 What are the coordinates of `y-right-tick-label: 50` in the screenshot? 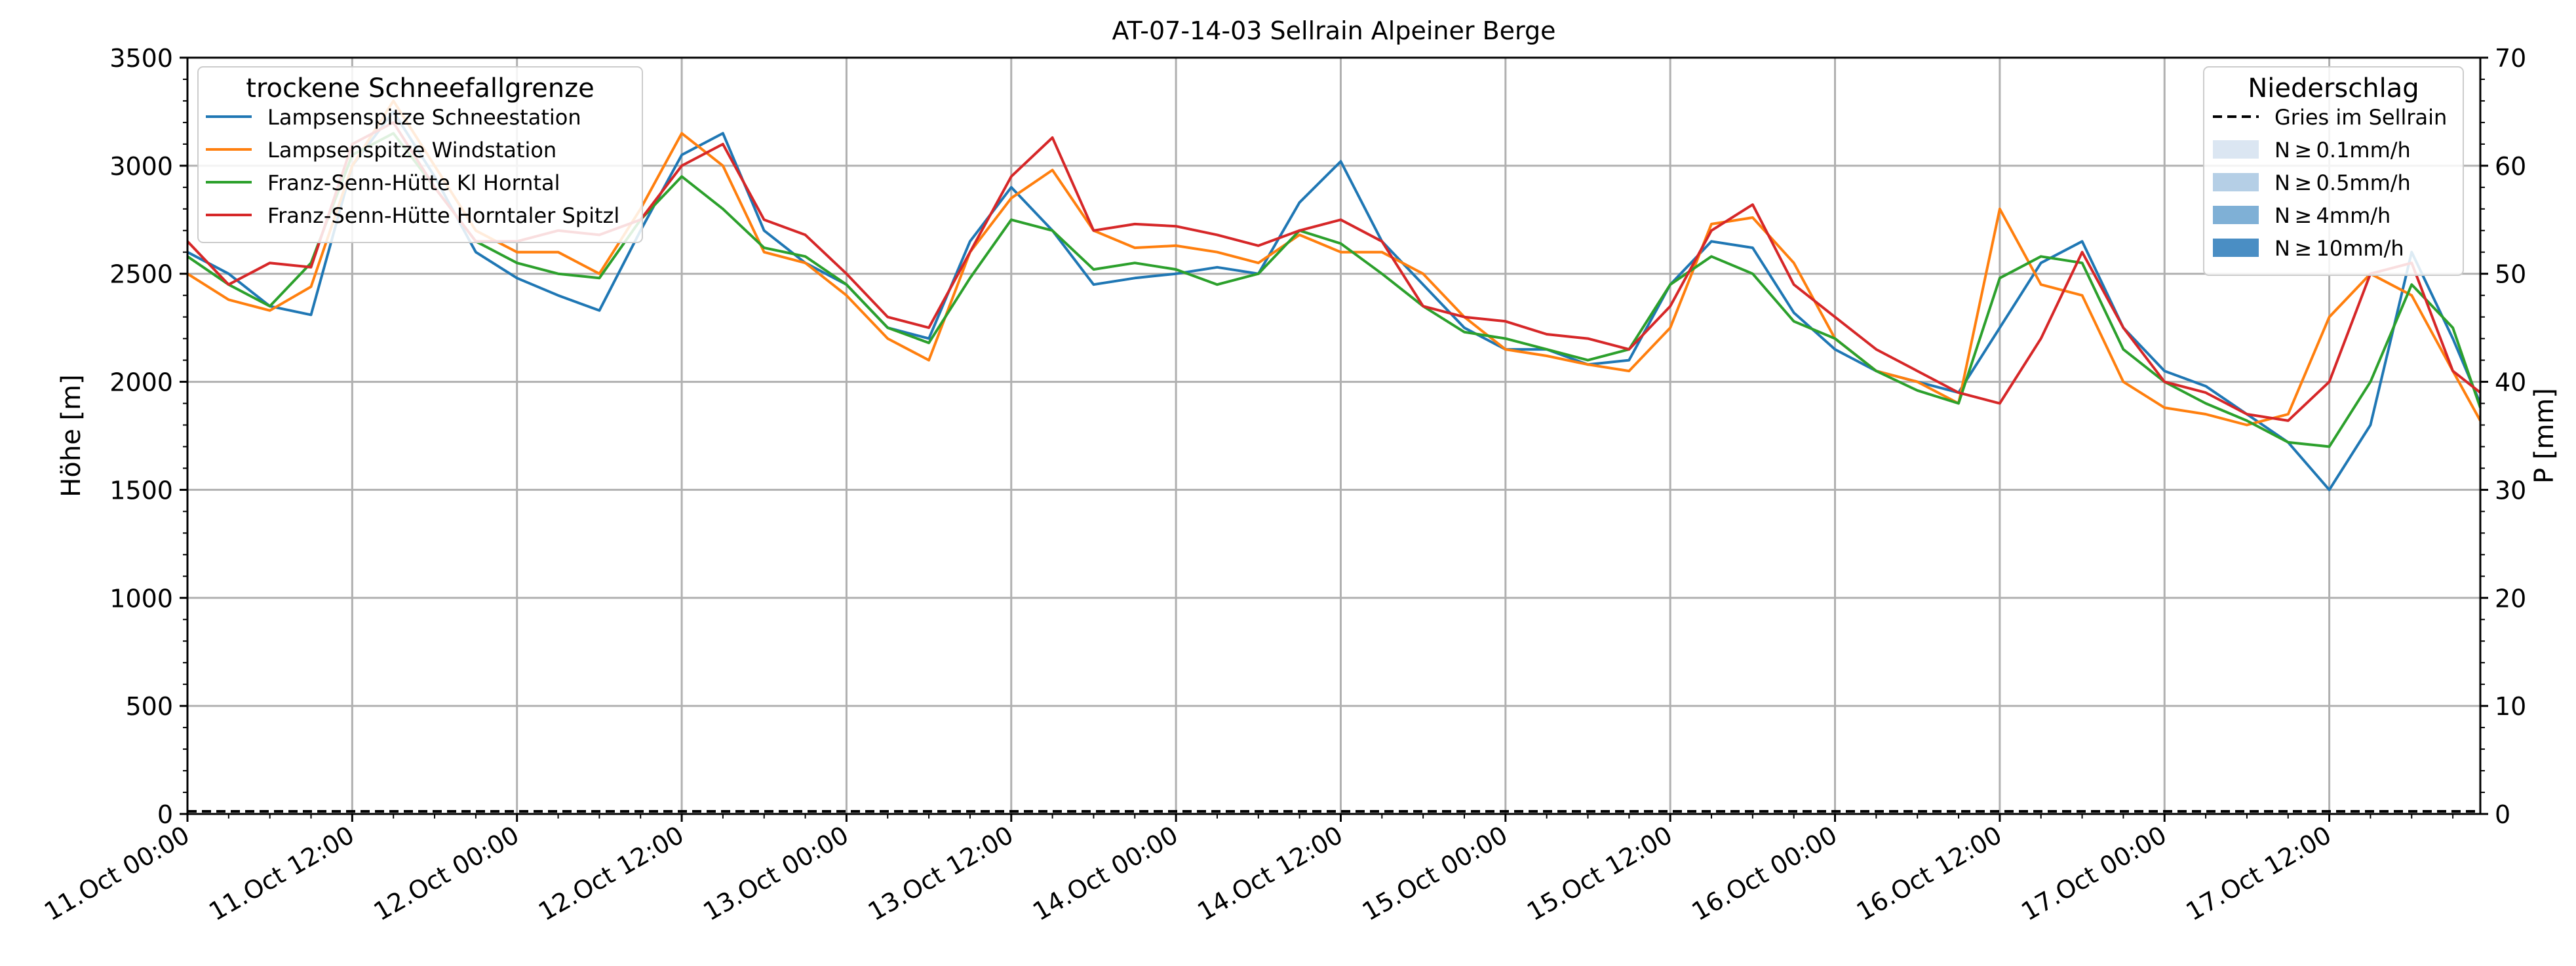 It's located at (2510, 274).